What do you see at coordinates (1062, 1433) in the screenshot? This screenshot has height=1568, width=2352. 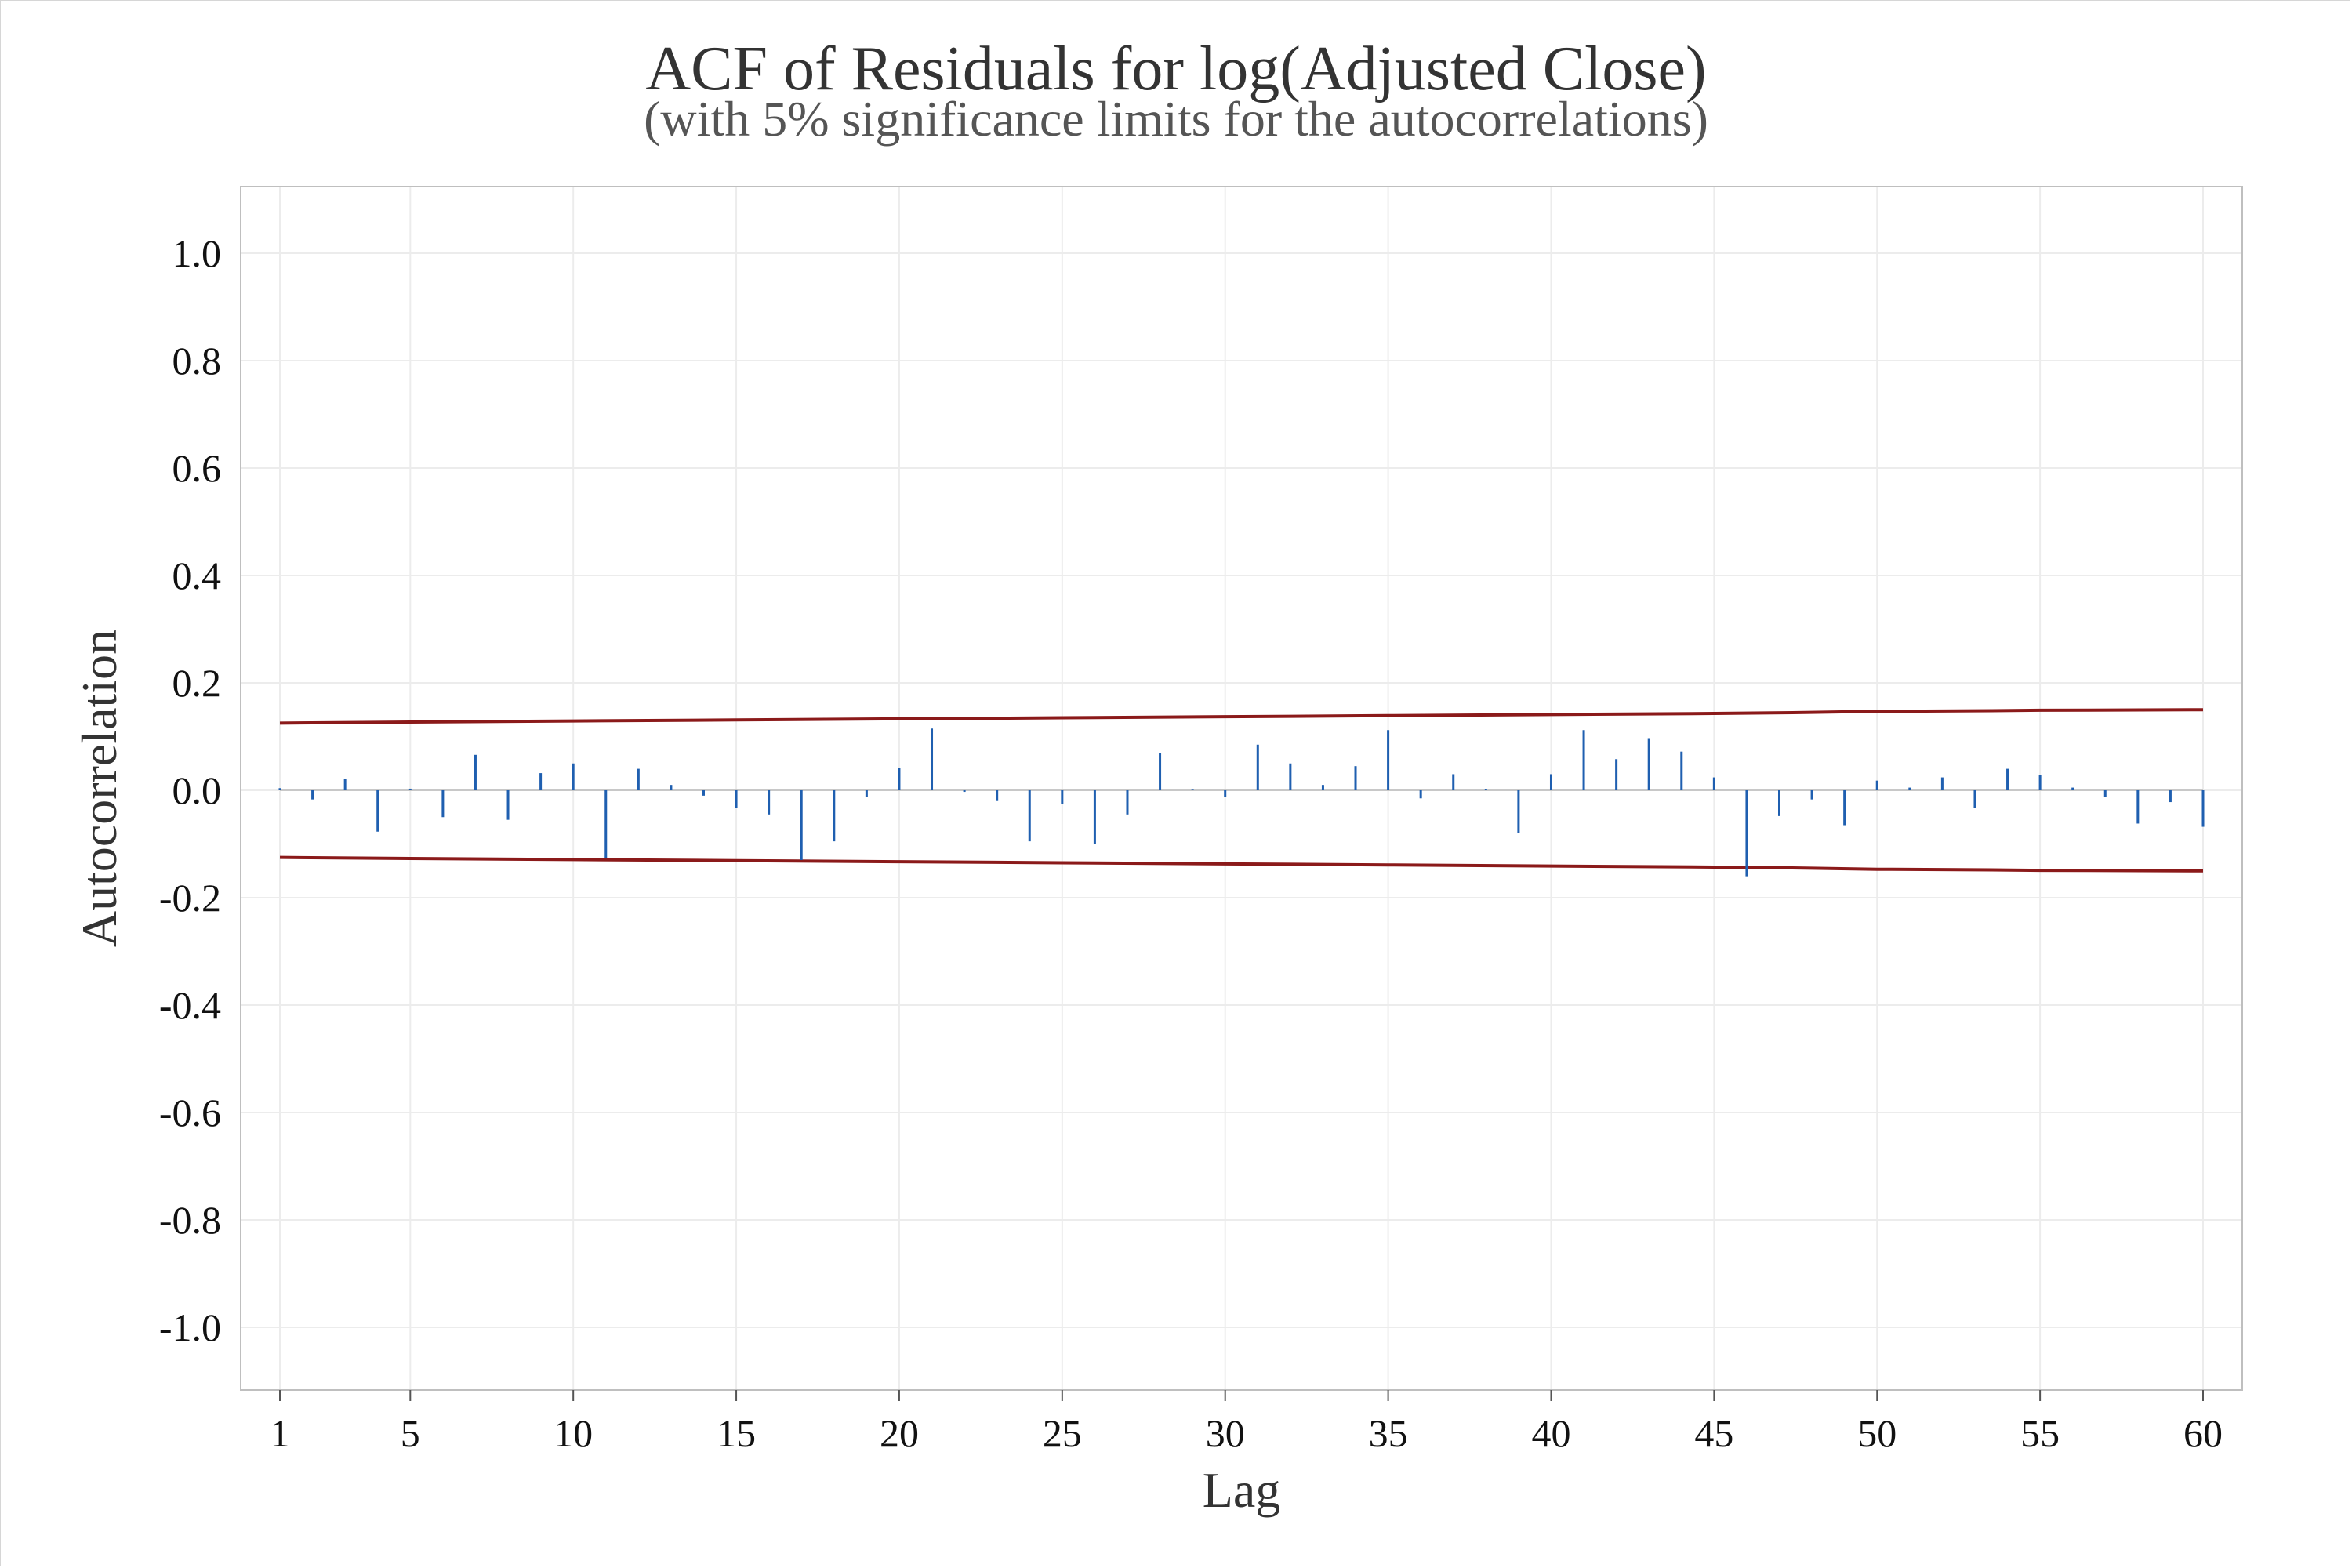 I see `x-tick-label: 25` at bounding box center [1062, 1433].